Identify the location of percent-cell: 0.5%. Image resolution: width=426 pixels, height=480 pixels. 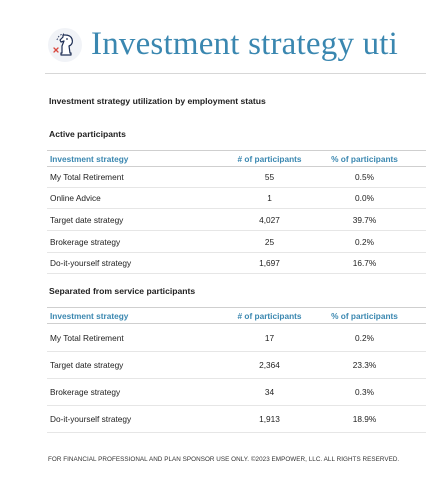
(364, 177).